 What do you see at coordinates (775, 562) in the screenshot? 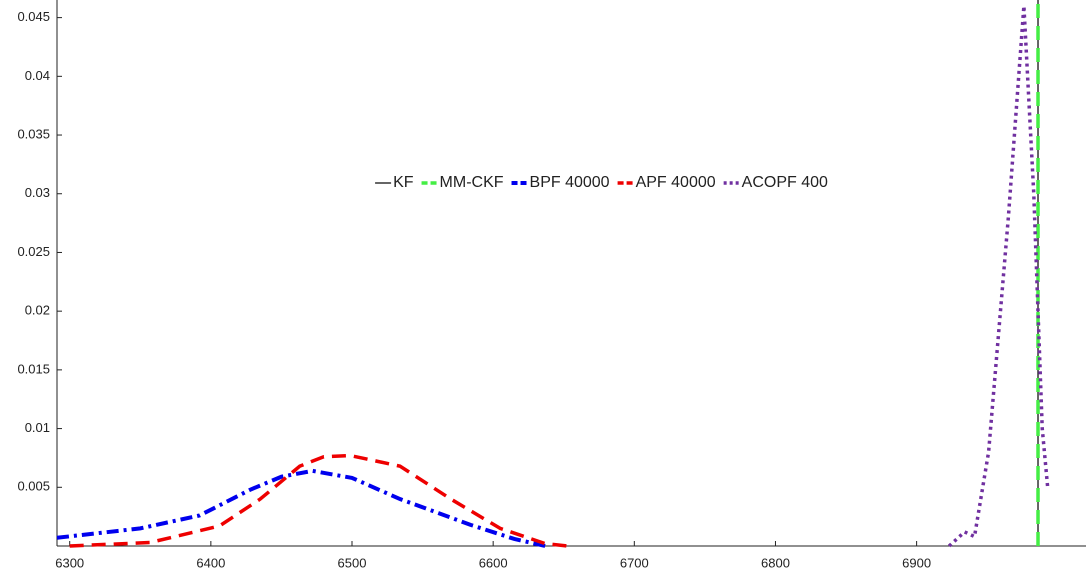
I see `x-tick-label: 6800` at bounding box center [775, 562].